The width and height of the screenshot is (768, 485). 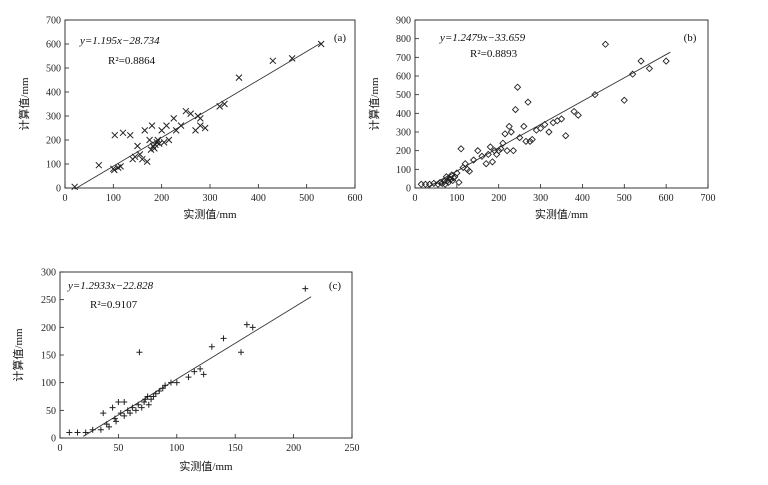 What do you see at coordinates (561, 104) in the screenshot?
I see `plot-frame` at bounding box center [561, 104].